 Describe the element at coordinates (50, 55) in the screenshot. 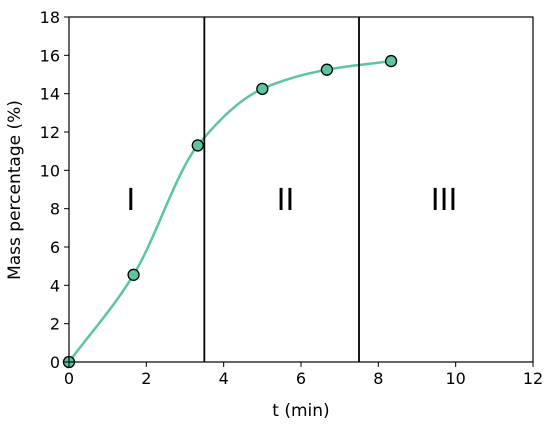

I see `y-tick-label: 16` at that location.